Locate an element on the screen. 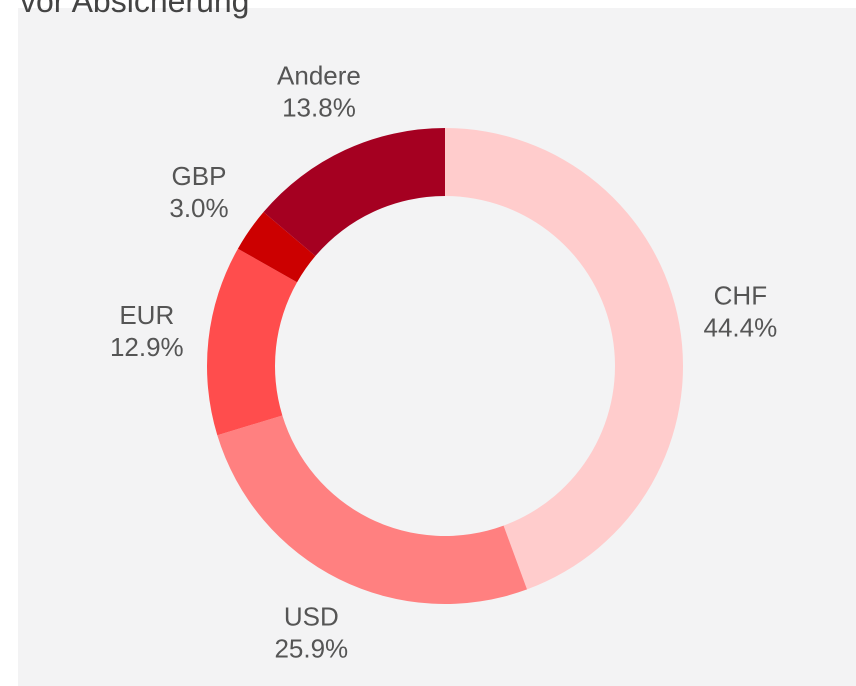  slice-label: USD is located at coordinates (311, 616).